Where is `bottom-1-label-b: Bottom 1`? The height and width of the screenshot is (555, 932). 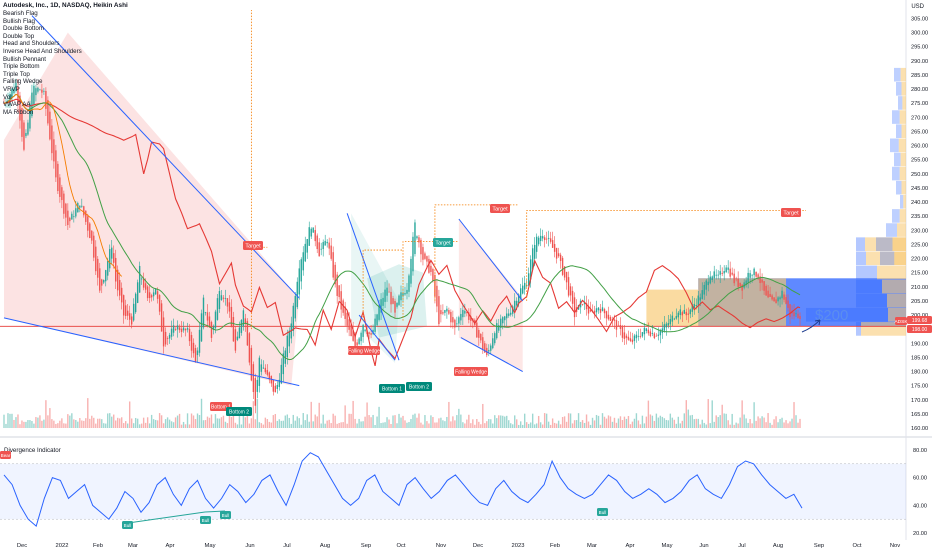 bottom-1-label-b: Bottom 1 is located at coordinates (392, 390).